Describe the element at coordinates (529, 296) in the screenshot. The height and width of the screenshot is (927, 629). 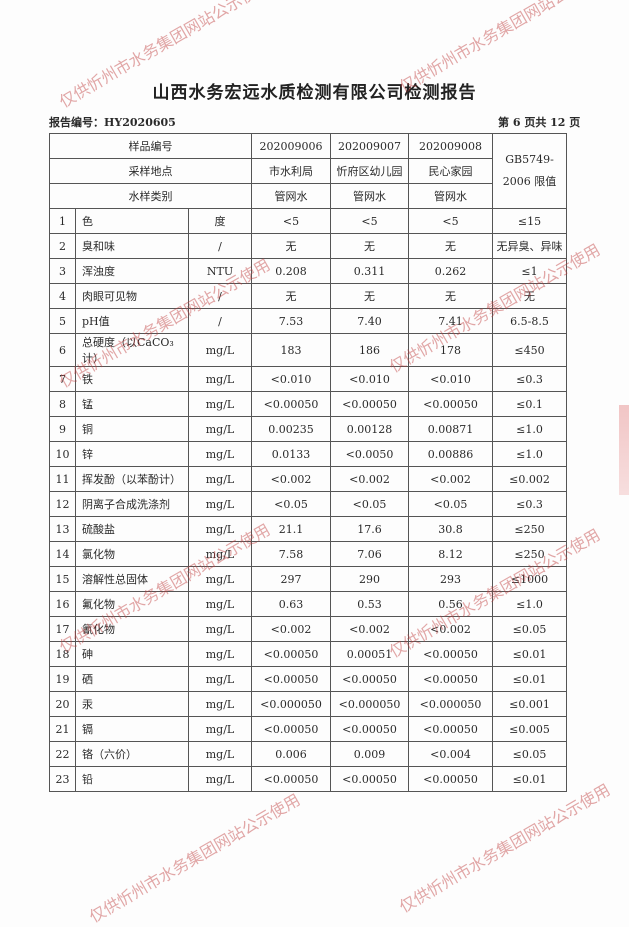
I see `limit: 无` at that location.